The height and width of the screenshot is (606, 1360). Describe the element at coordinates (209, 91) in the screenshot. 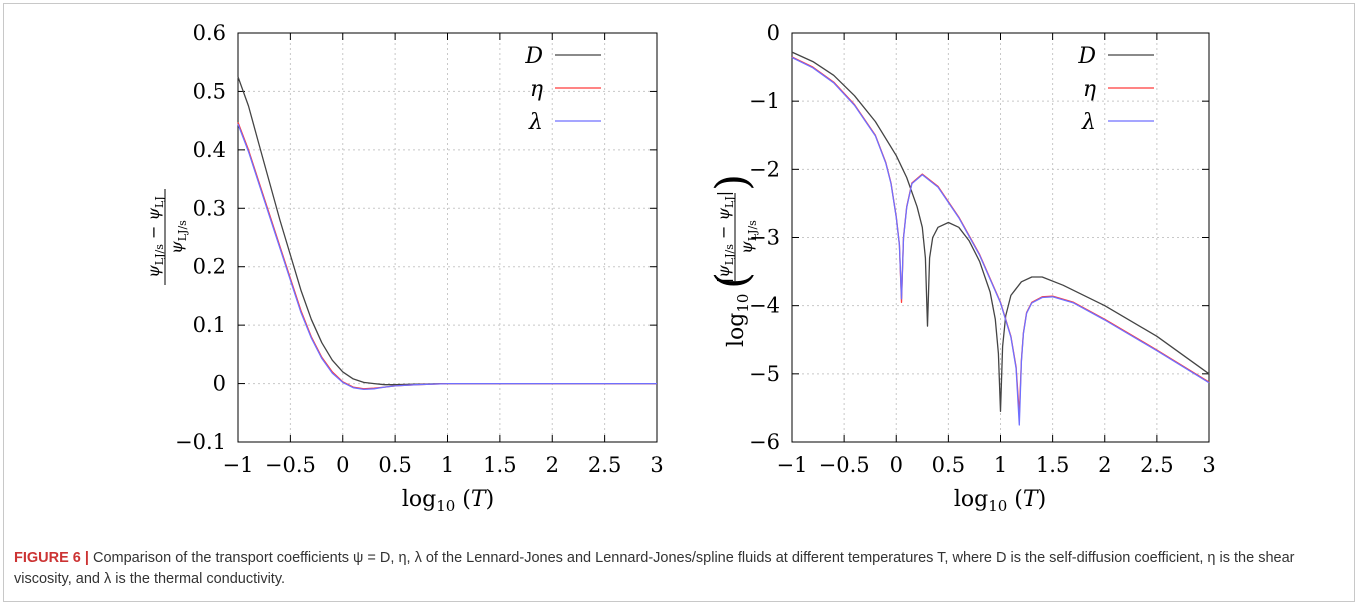

I see `left-y-tick-label: 0.5` at that location.